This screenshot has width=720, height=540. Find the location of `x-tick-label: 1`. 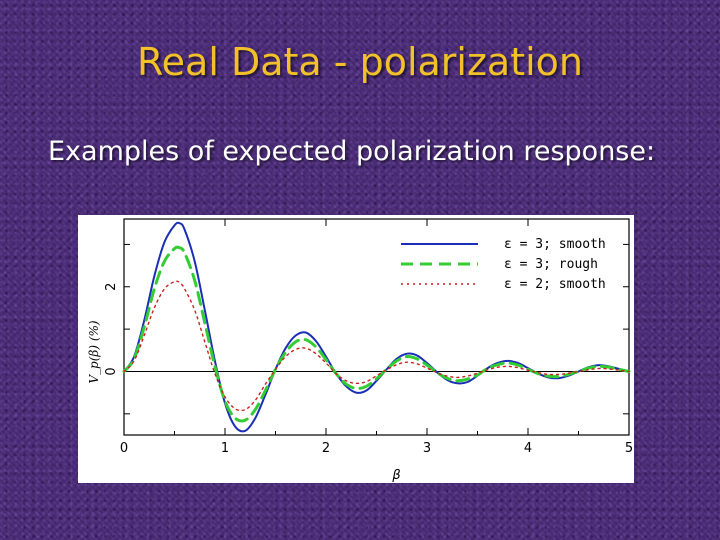

x-tick-label: 1 is located at coordinates (225, 448).